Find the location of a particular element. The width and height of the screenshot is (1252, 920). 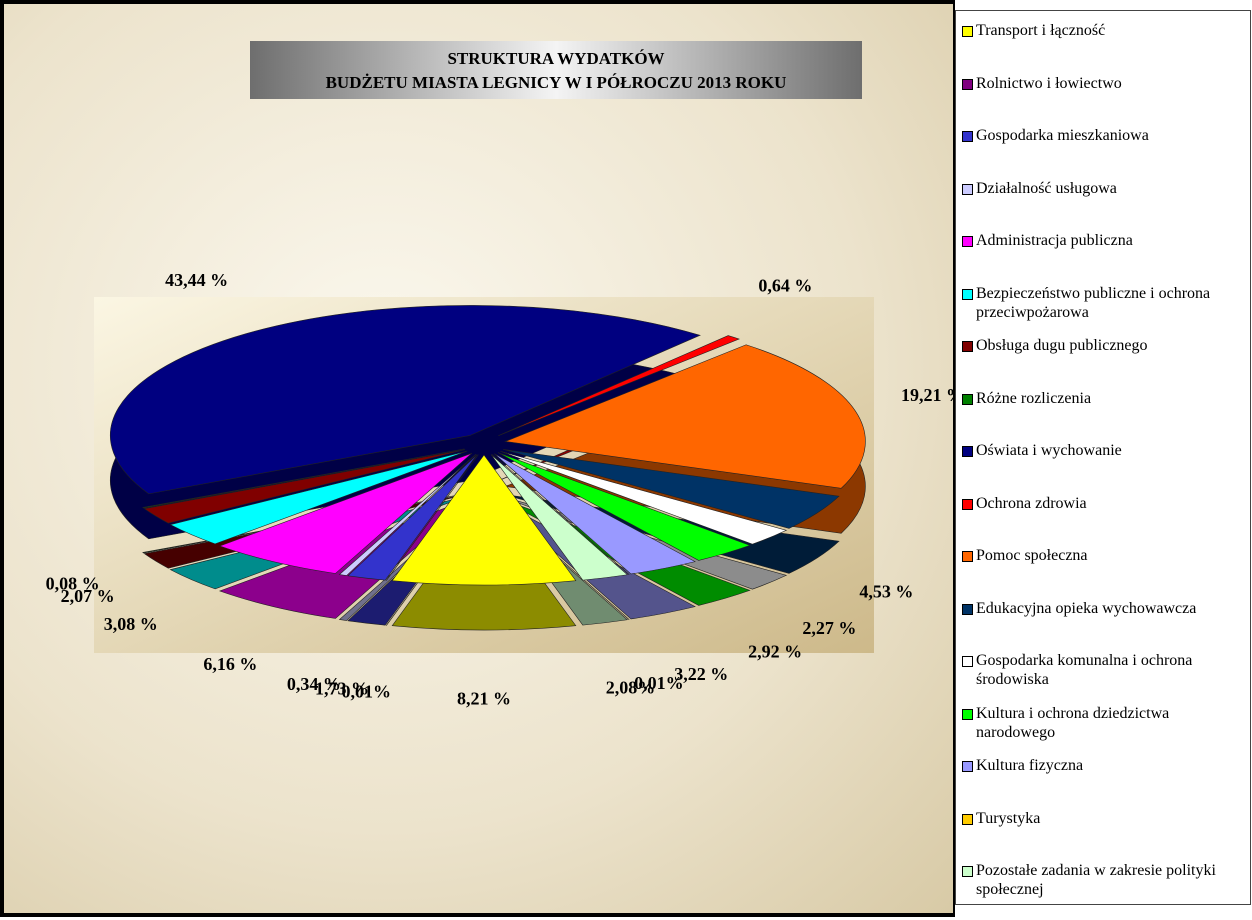

legend-item: Edukacyjna opieka wychowawcza is located at coordinates (1107, 608).